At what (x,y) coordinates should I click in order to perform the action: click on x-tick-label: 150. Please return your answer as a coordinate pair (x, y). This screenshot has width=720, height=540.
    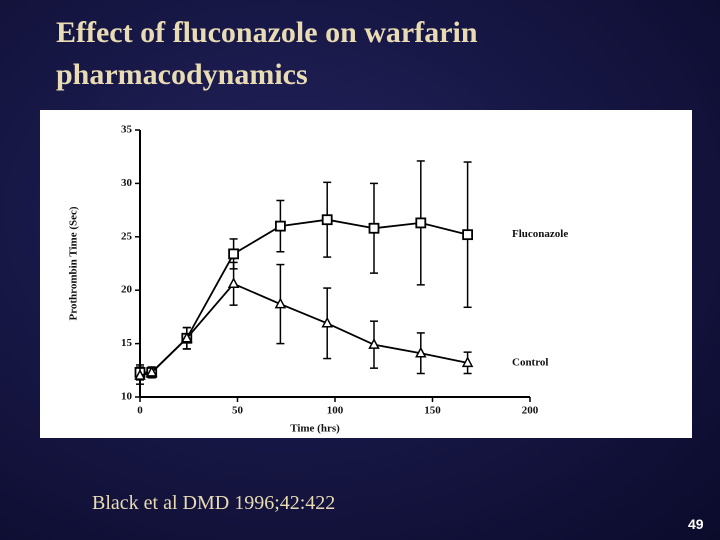
    Looking at the image, I should click on (432, 411).